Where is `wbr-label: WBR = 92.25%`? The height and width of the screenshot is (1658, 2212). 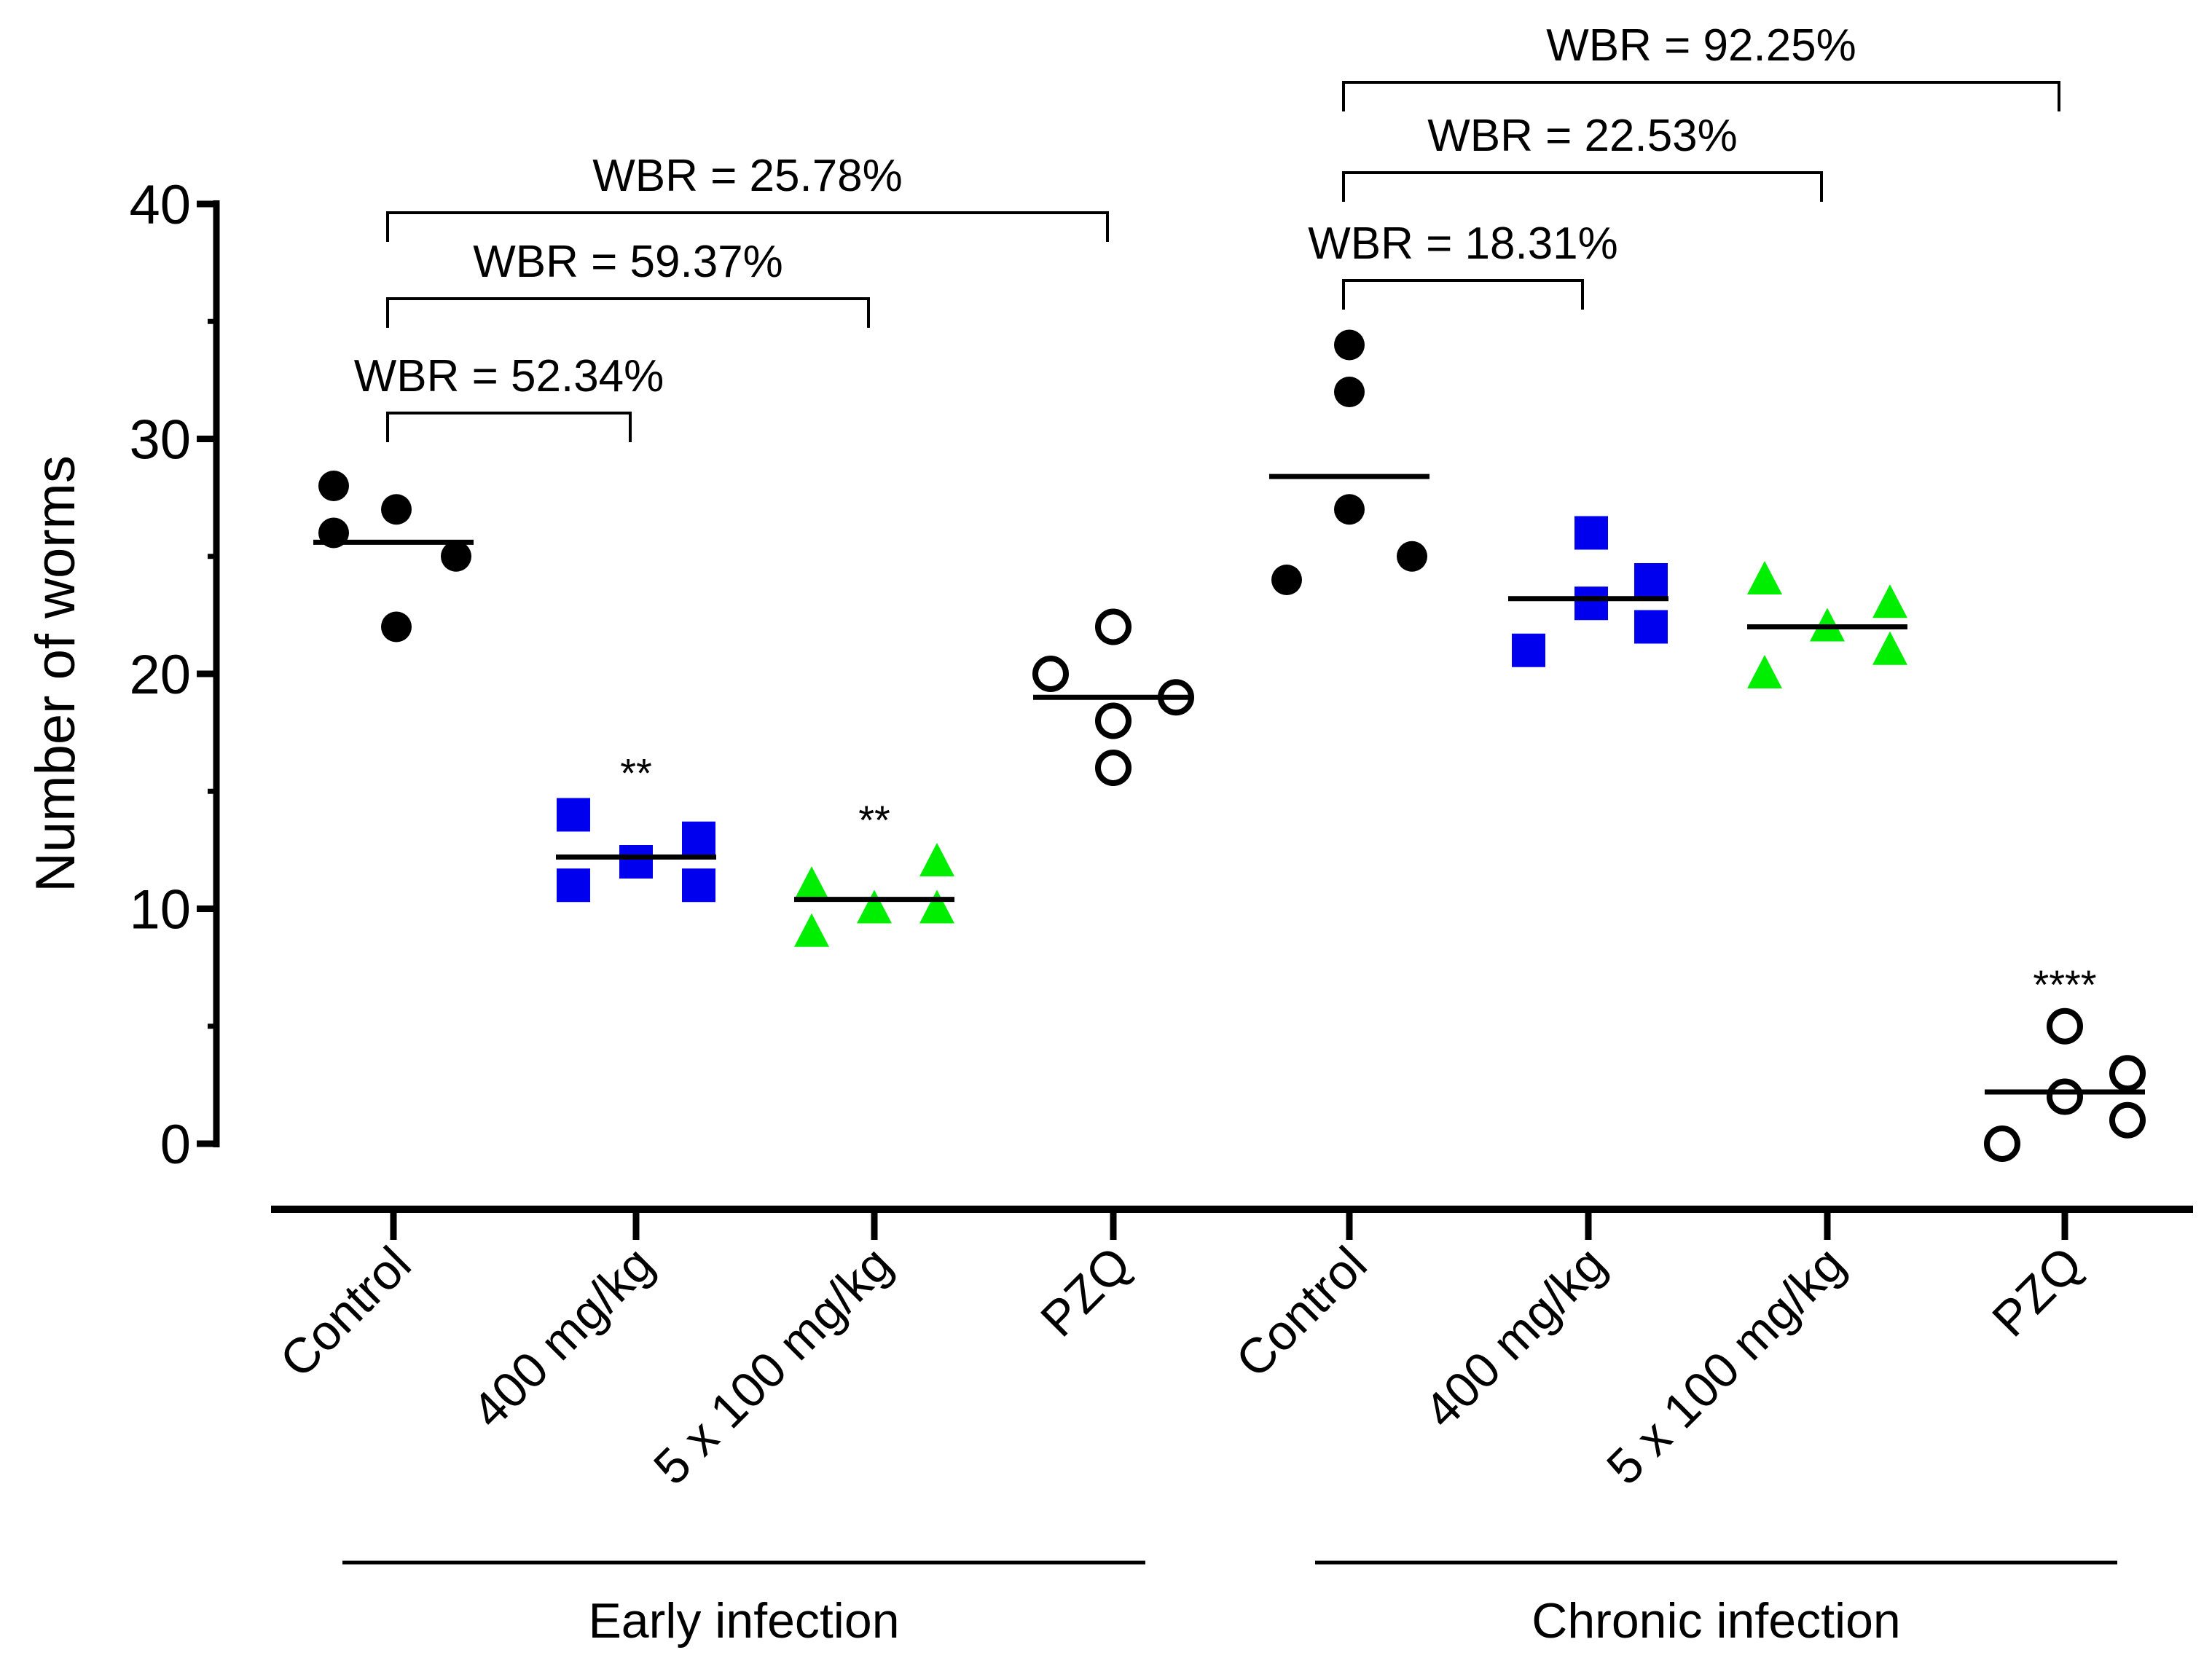 wbr-label: WBR = 92.25% is located at coordinates (1701, 45).